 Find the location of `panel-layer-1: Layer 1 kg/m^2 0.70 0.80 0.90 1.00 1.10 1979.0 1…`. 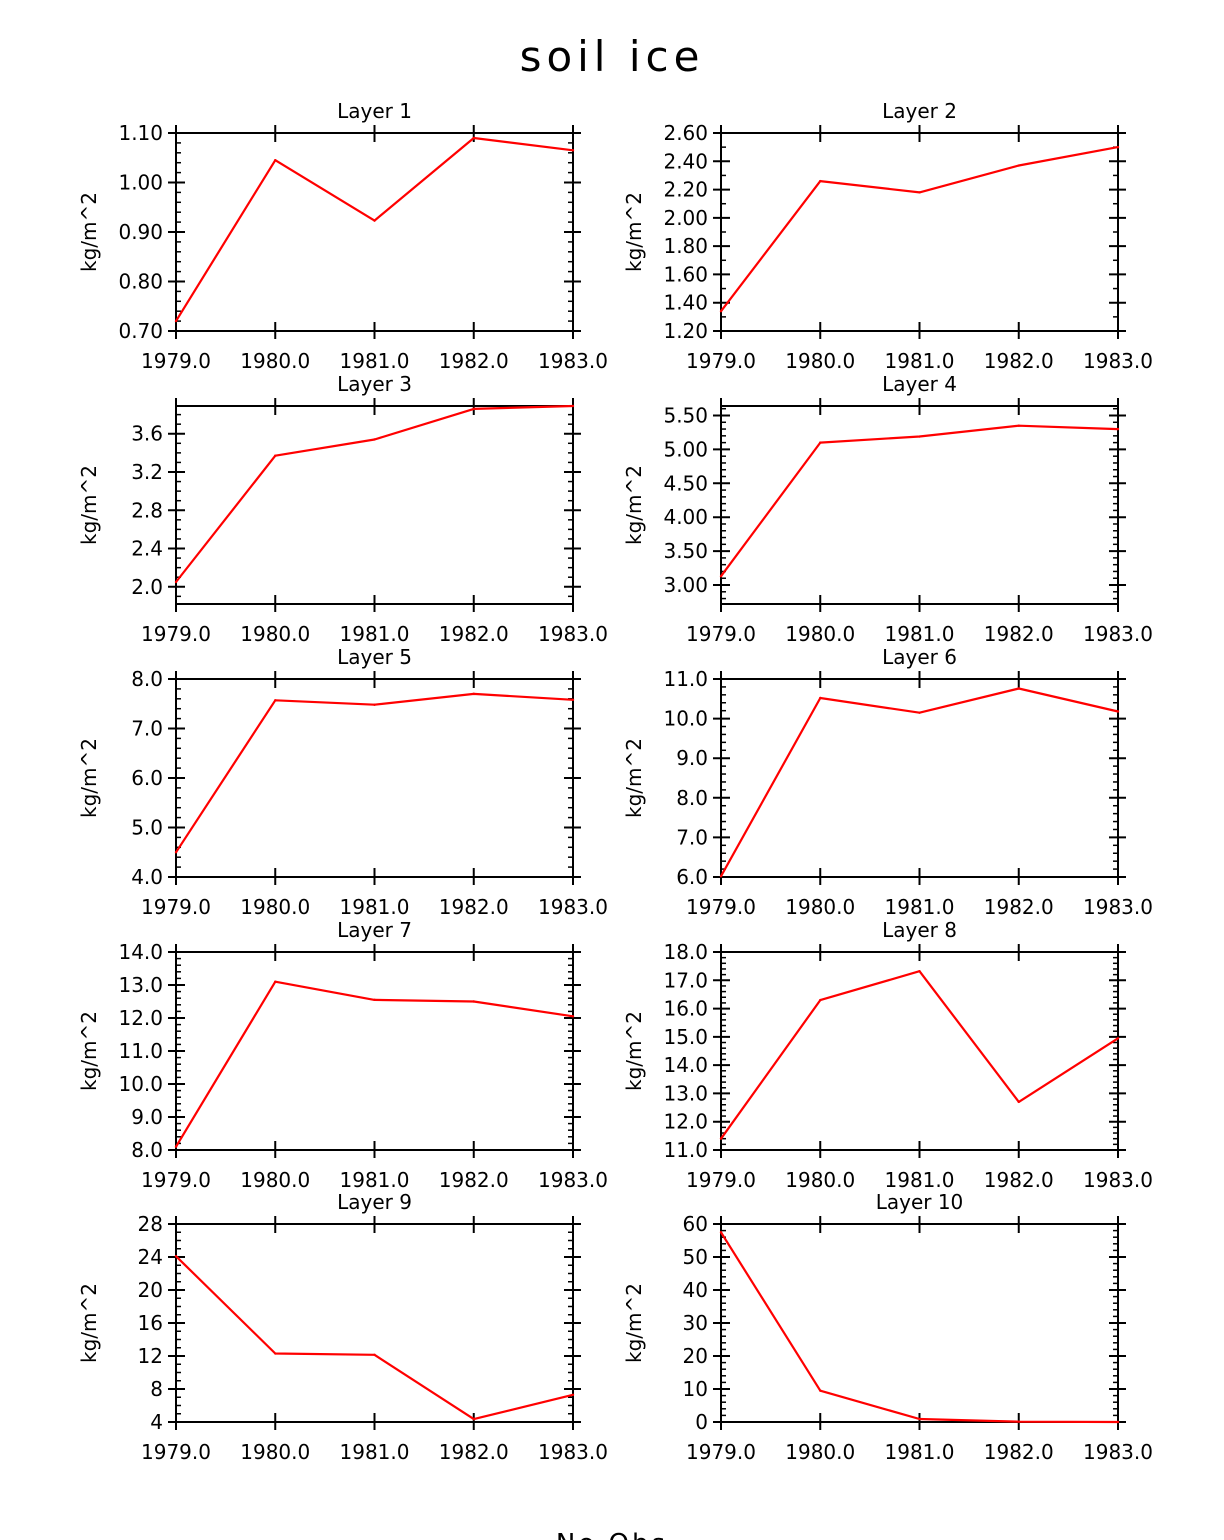

panel-layer-1: Layer 1 kg/m^2 0.70 0.80 0.90 1.00 1.10 1979.0 1… is located at coordinates (342, 236).